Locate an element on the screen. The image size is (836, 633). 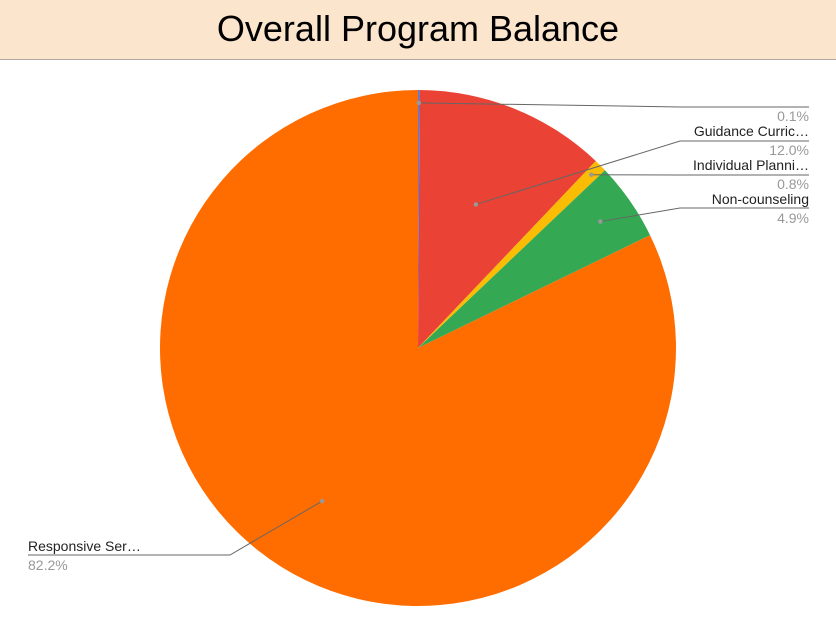
slice-value-label-0: 0.1% is located at coordinates (793, 116).